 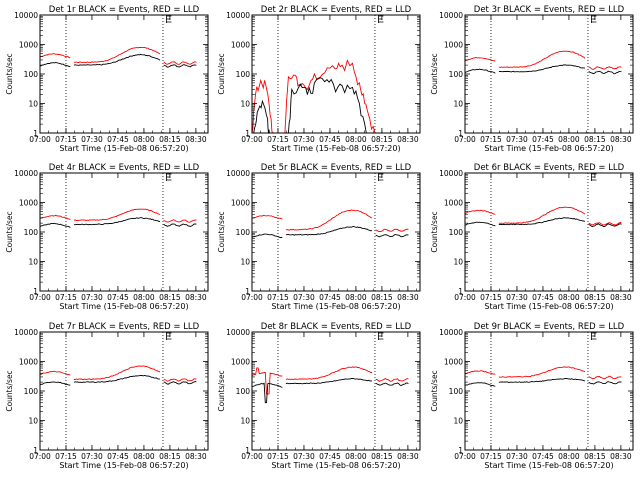 What do you see at coordinates (336, 327) in the screenshot?
I see `panel-title: Det 8r BLACK = Events, RED = LLD` at bounding box center [336, 327].